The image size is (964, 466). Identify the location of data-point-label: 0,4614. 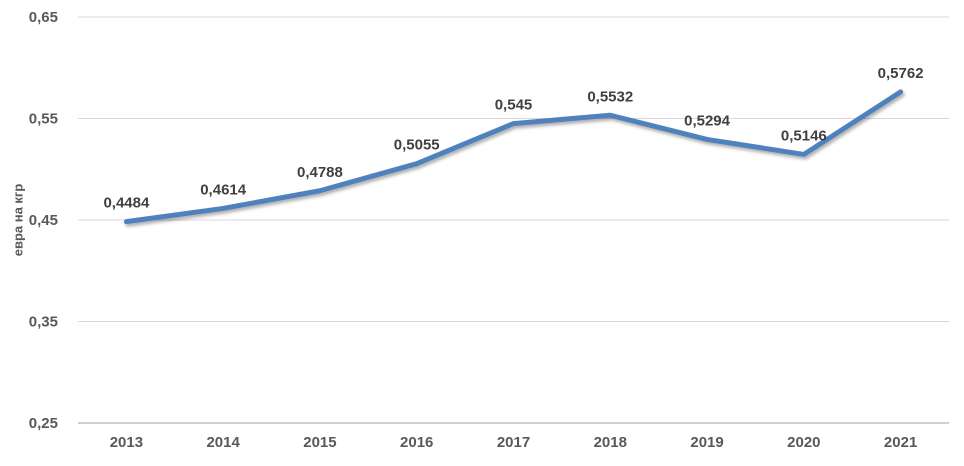
(223, 189).